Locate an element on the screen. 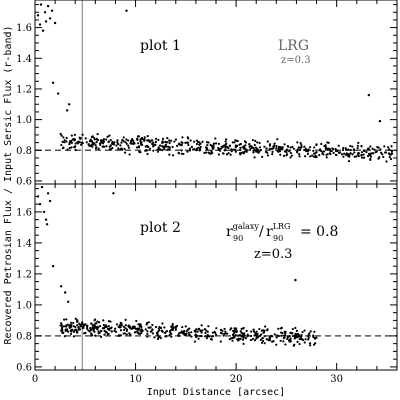 Image resolution: width=400 pixels, height=400 pixels. x-tick-label: 0 is located at coordinates (35, 379).